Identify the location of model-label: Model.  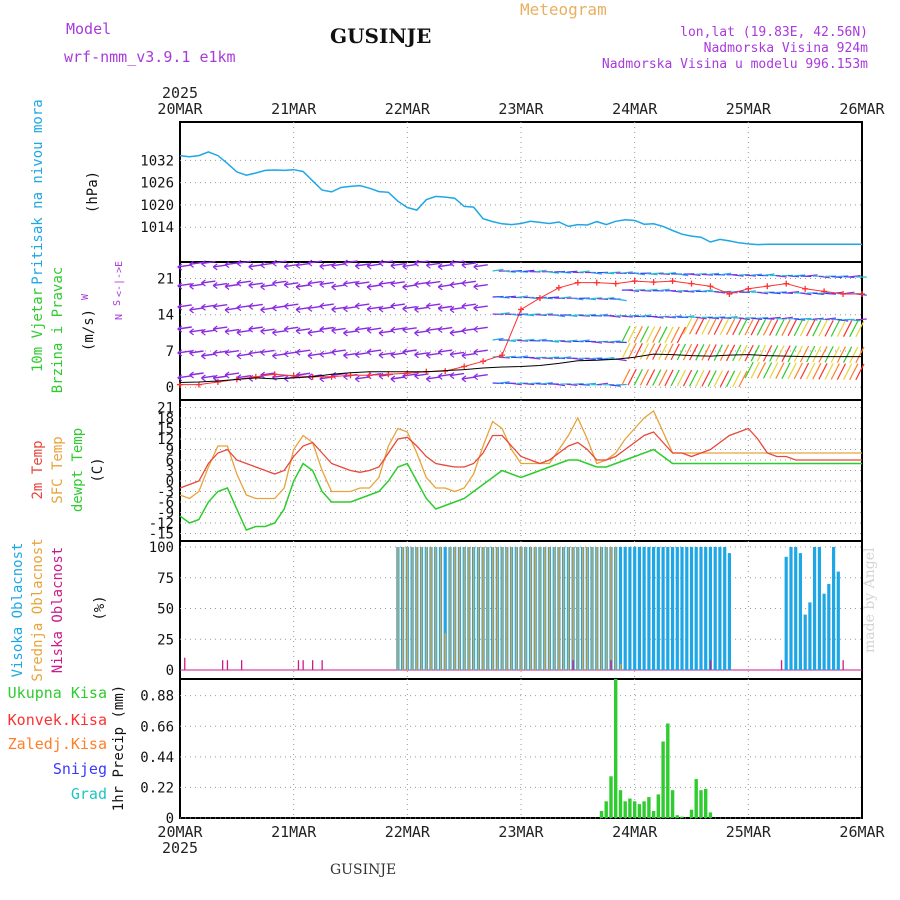
(89, 29).